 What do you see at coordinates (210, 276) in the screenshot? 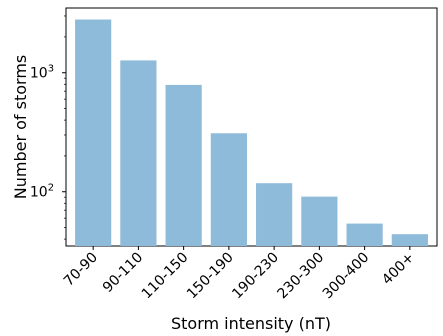
I see `x-tick-label: 150-190` at bounding box center [210, 276].